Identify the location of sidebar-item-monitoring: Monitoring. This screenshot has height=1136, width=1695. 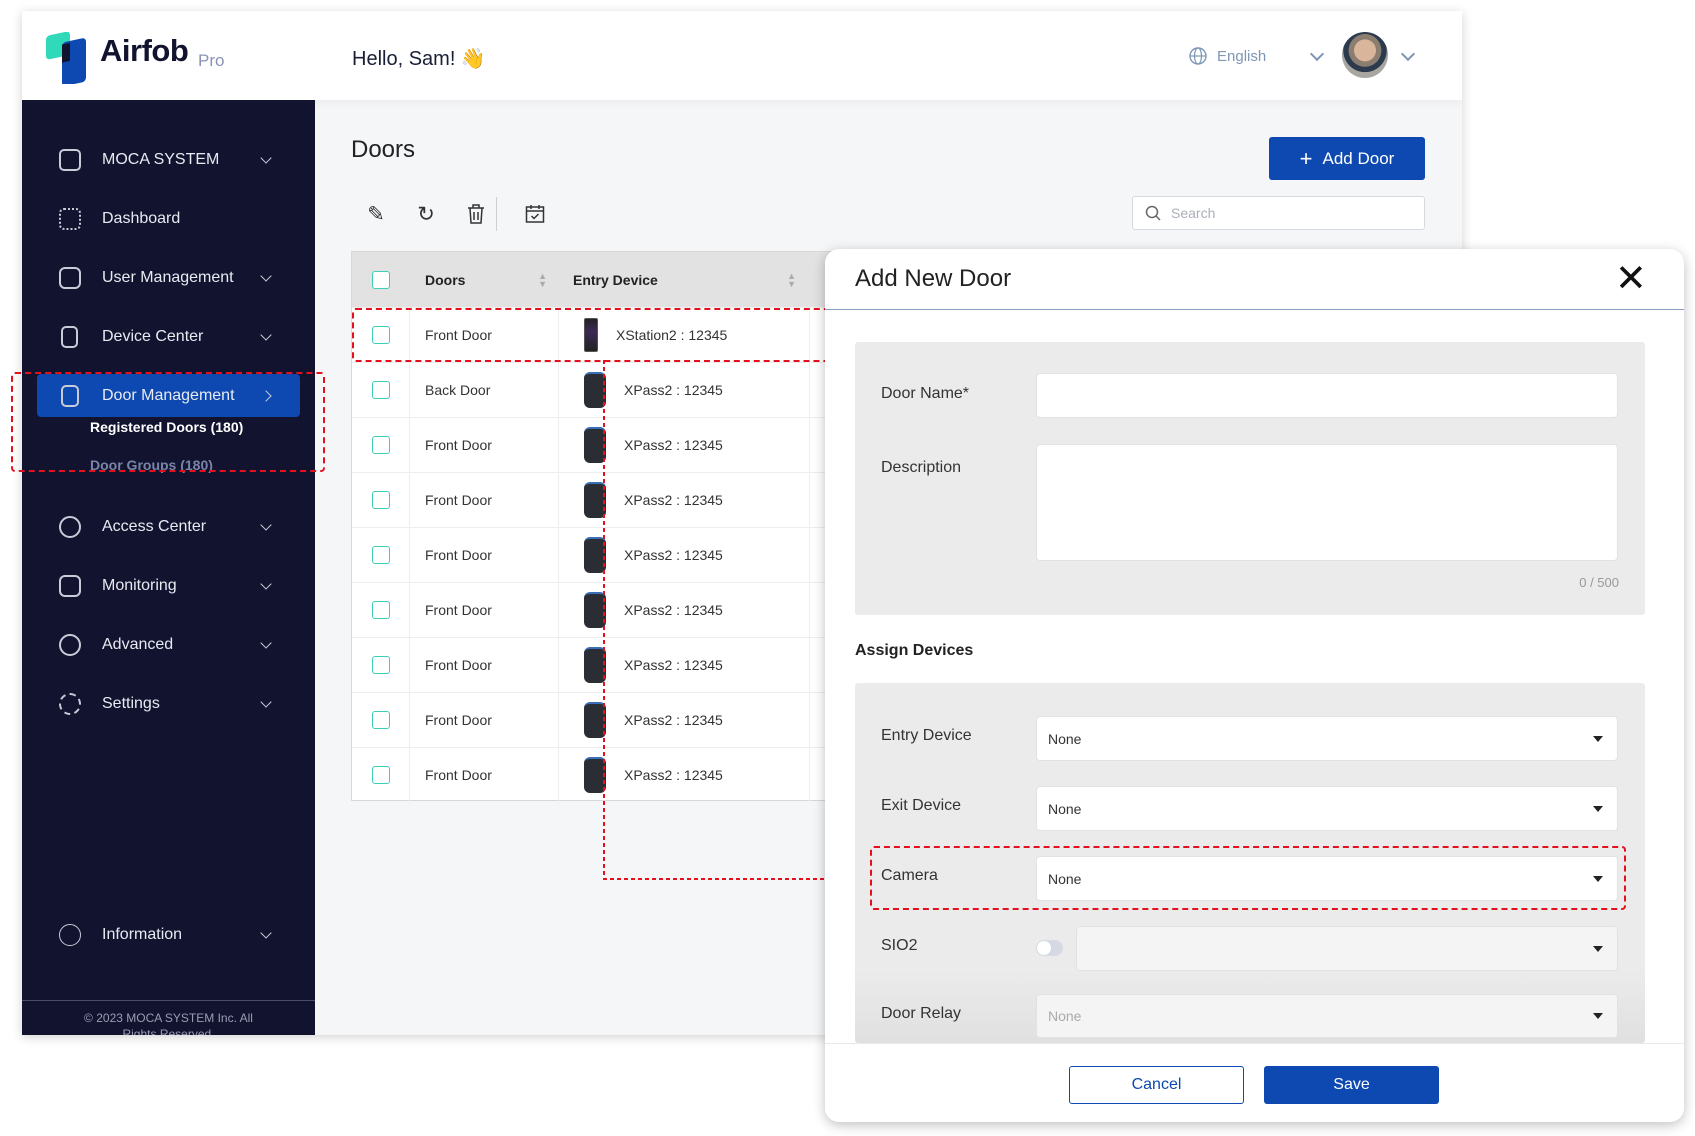
(168, 585).